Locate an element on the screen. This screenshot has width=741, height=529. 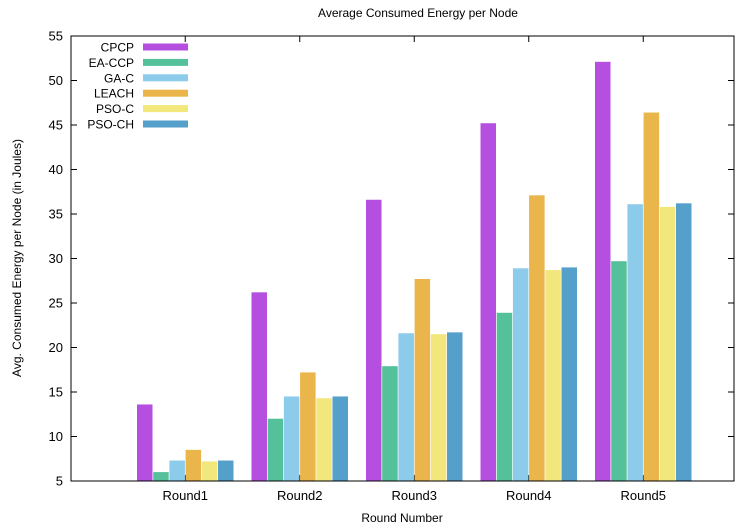
y-tick-label: 40 is located at coordinates (56, 169).